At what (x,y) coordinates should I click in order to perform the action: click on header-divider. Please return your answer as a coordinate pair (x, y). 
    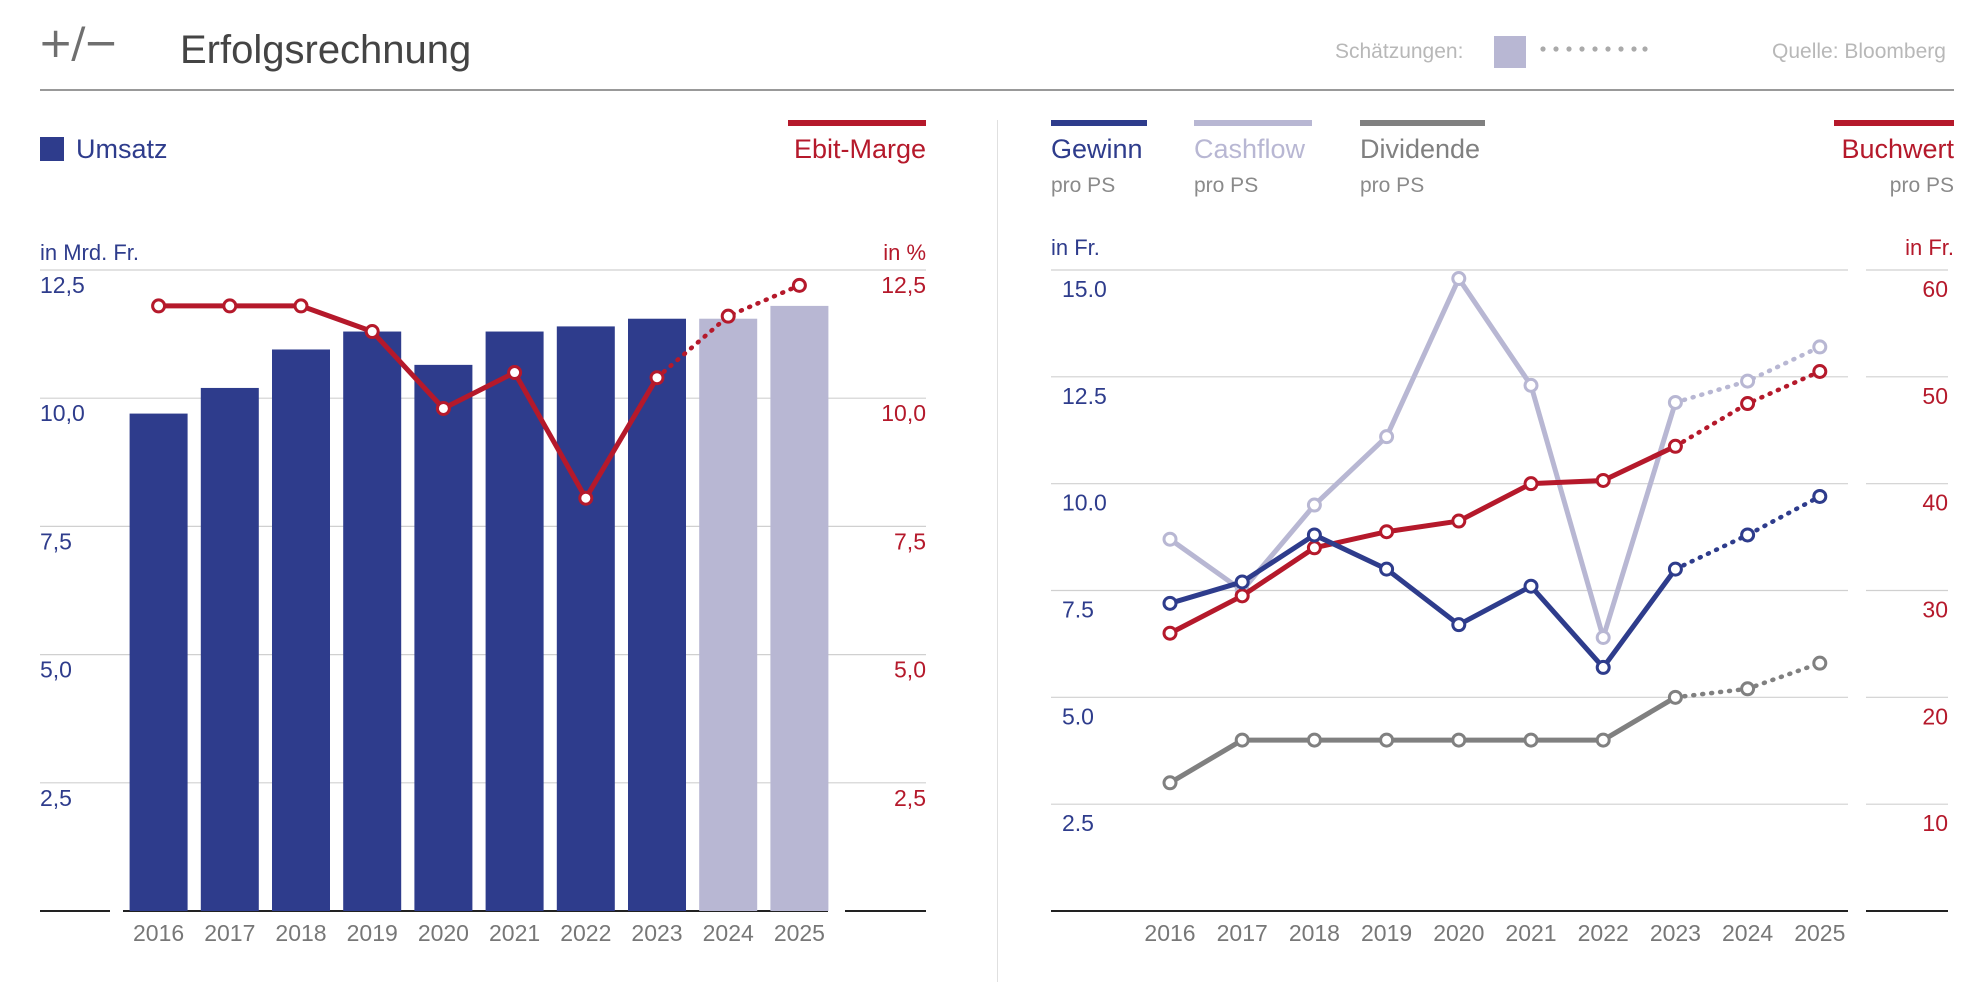
    Looking at the image, I should click on (997, 90).